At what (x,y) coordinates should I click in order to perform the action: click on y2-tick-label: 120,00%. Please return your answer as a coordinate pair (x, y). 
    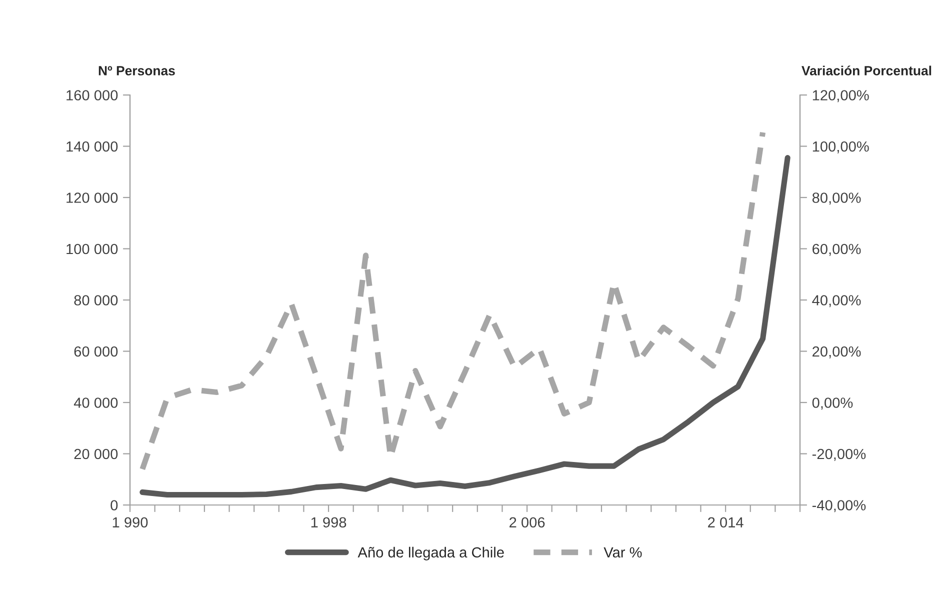
    Looking at the image, I should click on (840, 96).